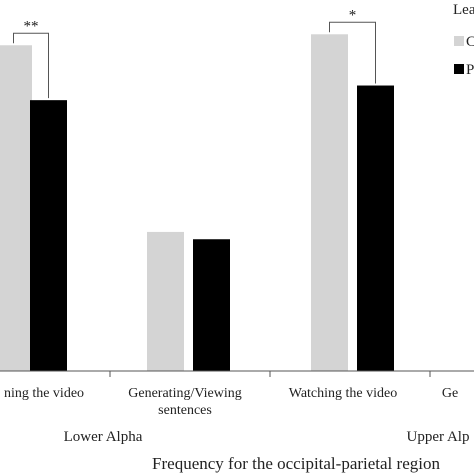  I want to click on bar-c-cat1, so click(165, 301).